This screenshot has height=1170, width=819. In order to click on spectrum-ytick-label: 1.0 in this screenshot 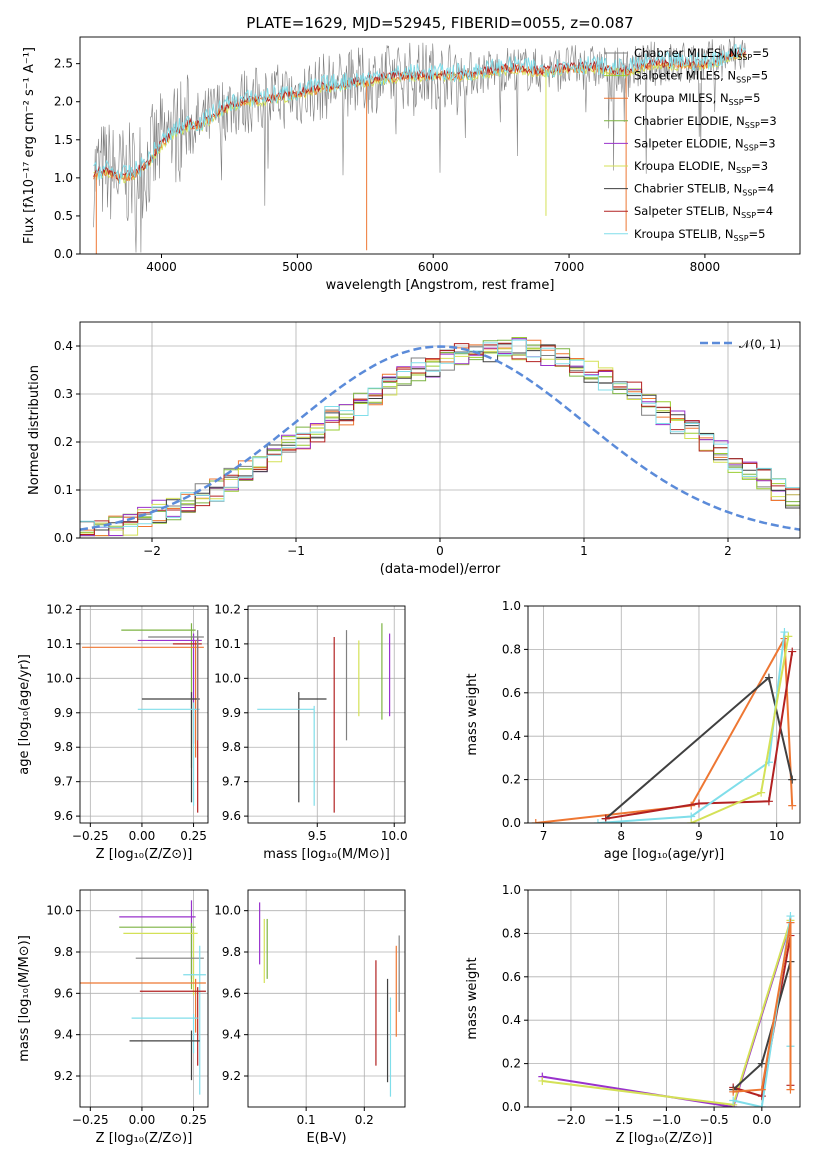, I will do `click(63, 178)`.